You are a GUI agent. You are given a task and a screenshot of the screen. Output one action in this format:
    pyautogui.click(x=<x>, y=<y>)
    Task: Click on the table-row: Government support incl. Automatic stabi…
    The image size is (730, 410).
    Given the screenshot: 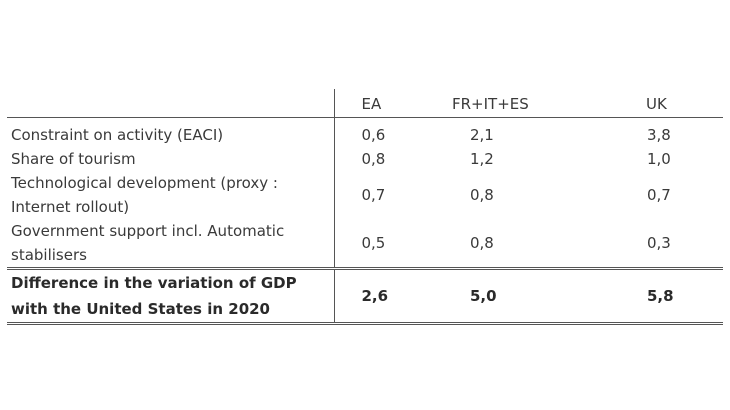 What is the action you would take?
    pyautogui.click(x=365, y=244)
    